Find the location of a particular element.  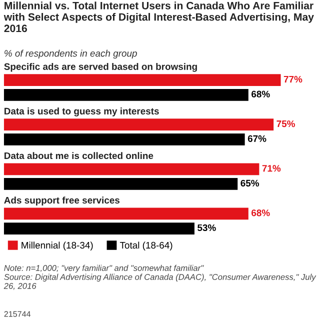

y-tick-label: Data is used to guess my interests is located at coordinates (81, 112).